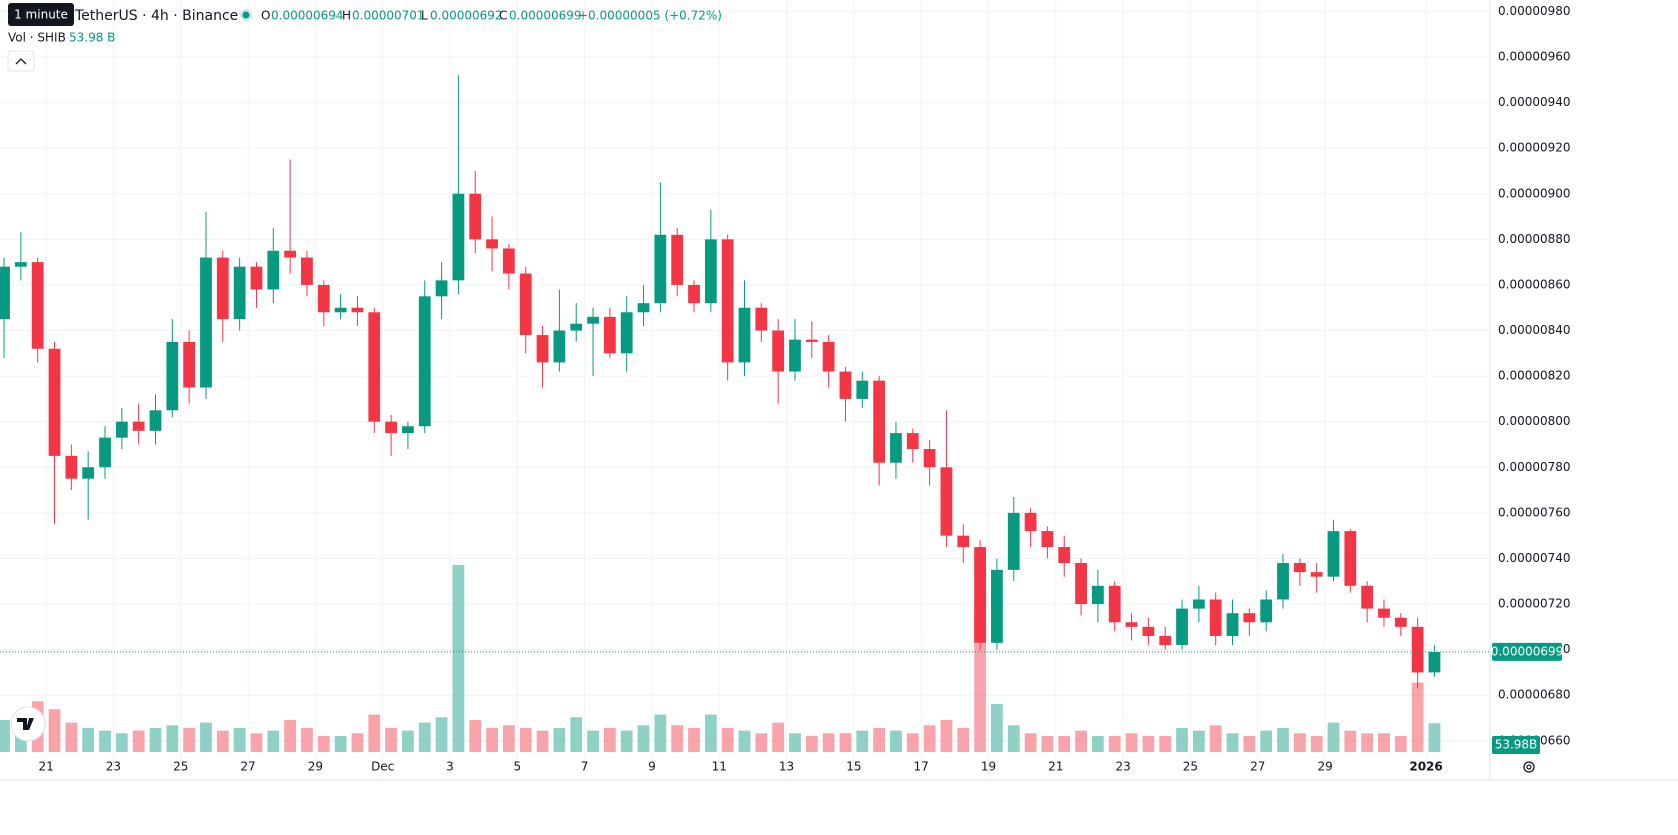 This screenshot has height=835, width=1678. I want to click on x-tick-label: 15, so click(853, 767).